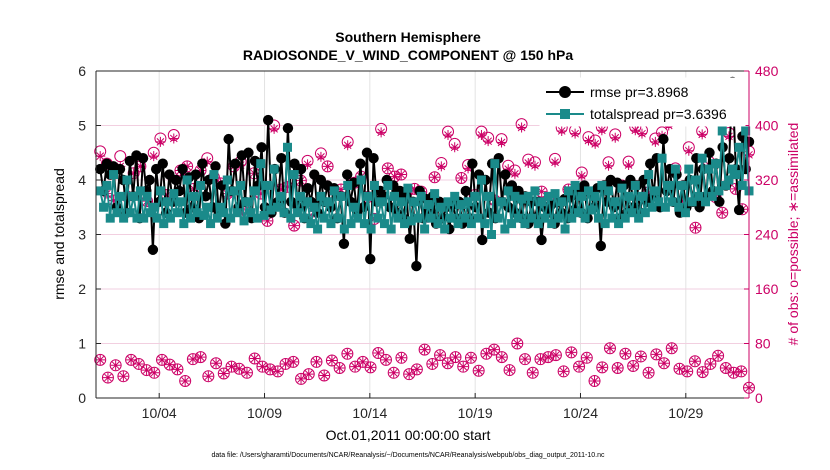 The image size is (830, 470). I want to click on chart-title: Southern Hemisphere, so click(408, 37).